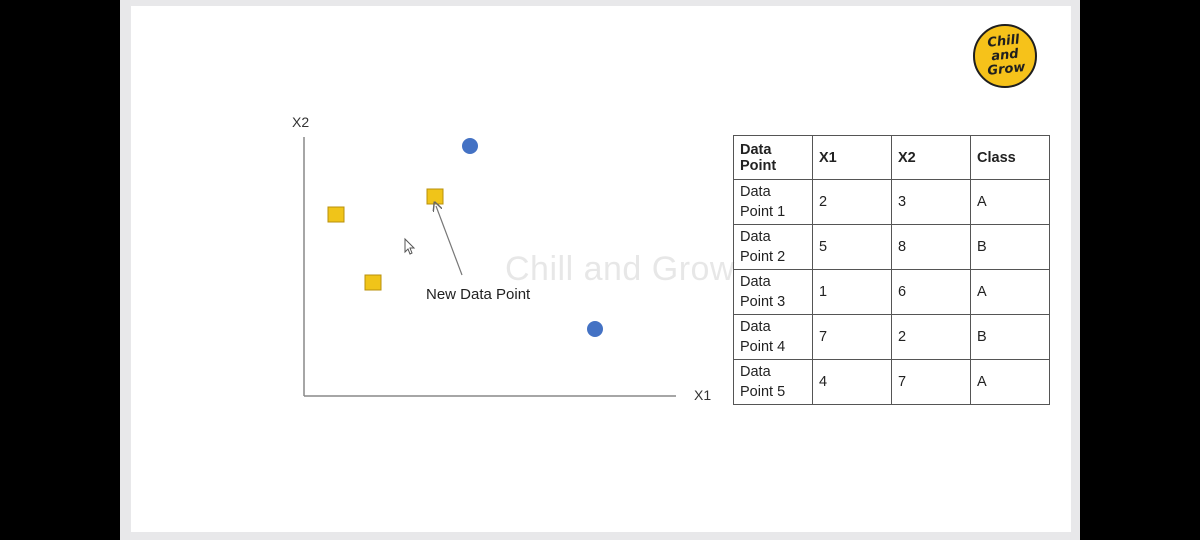 This screenshot has height=540, width=1200. Describe the element at coordinates (1010, 157) in the screenshot. I see `header-class: Class` at that location.